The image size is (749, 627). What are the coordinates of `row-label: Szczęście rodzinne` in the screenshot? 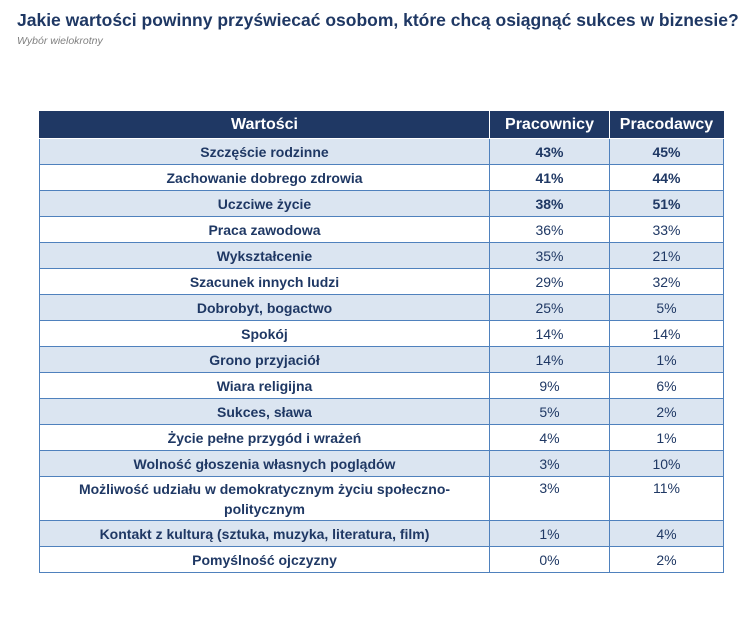 It's located at (264, 151).